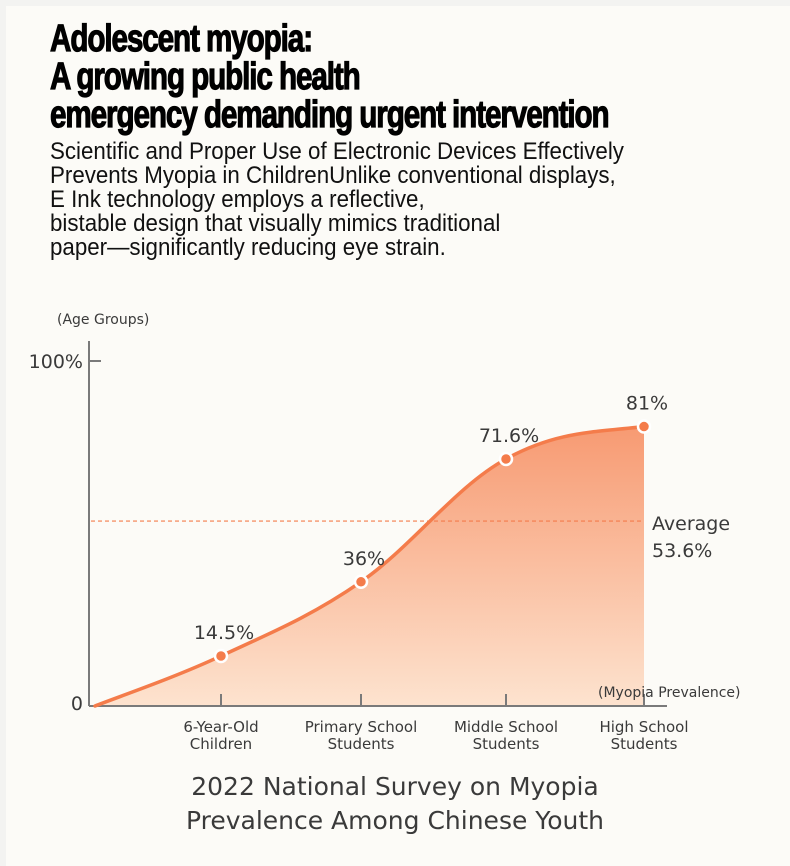 The width and height of the screenshot is (790, 866). Describe the element at coordinates (103, 320) in the screenshot. I see `y-axis-title: (Age Groups)` at that location.